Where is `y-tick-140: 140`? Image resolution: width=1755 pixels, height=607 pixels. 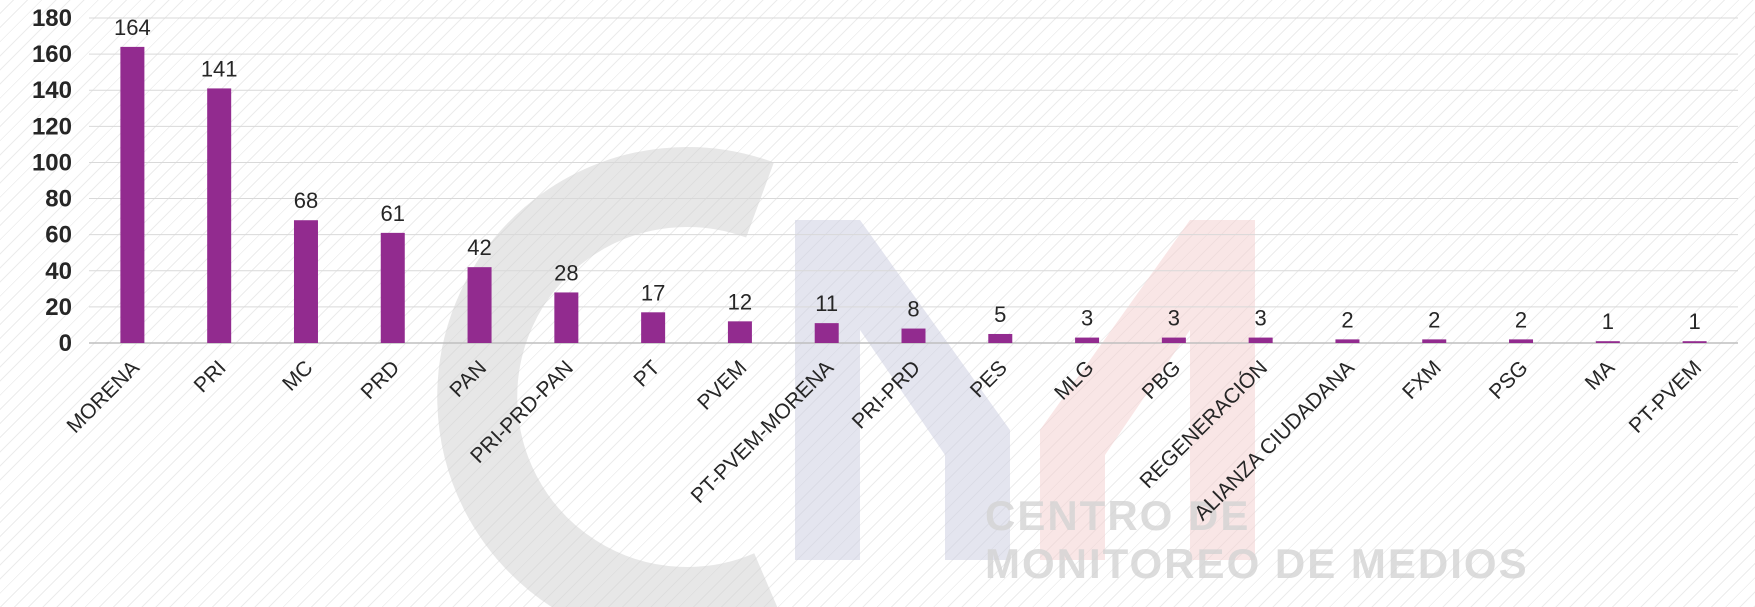 y-tick-140: 140 is located at coordinates (52, 90).